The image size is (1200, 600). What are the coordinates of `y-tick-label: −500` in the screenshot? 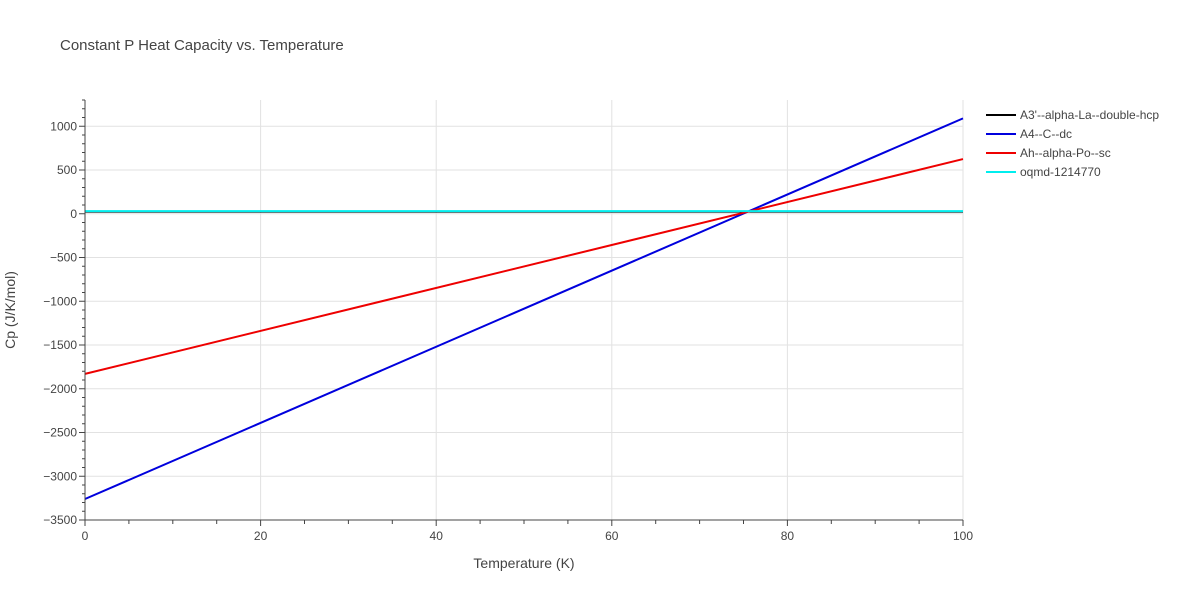 It's located at (63, 258).